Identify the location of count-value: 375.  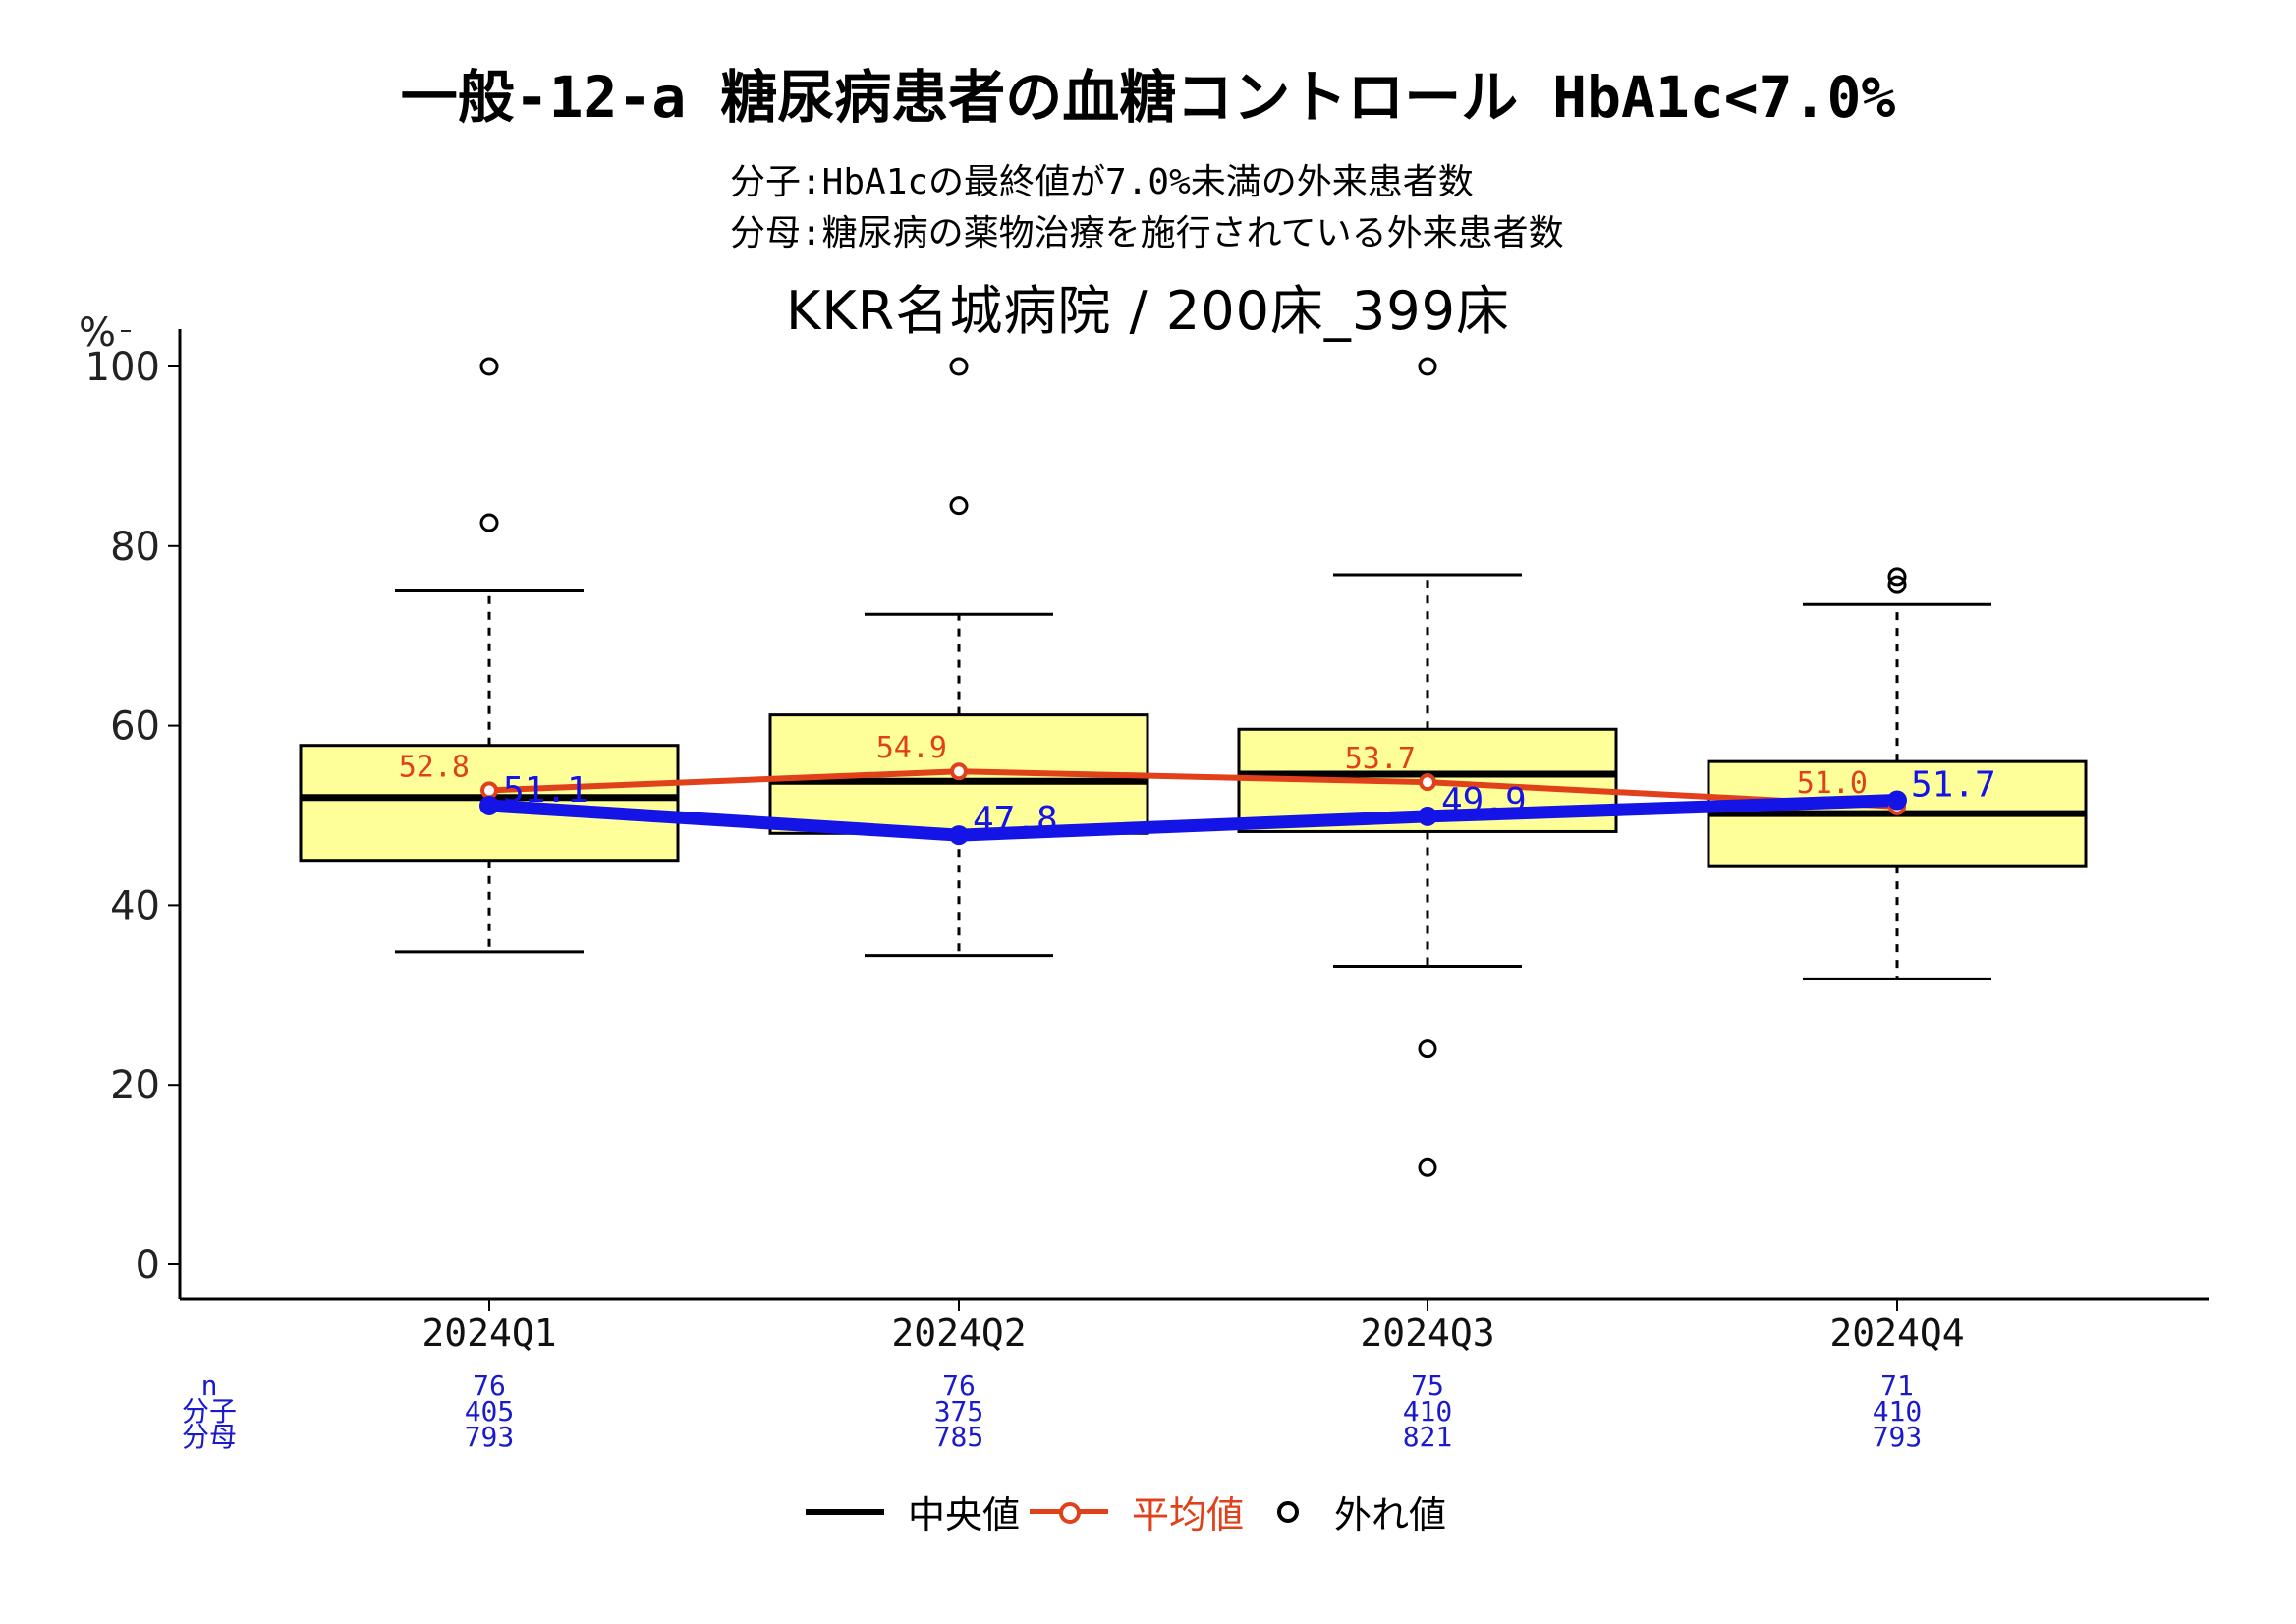
(959, 1411).